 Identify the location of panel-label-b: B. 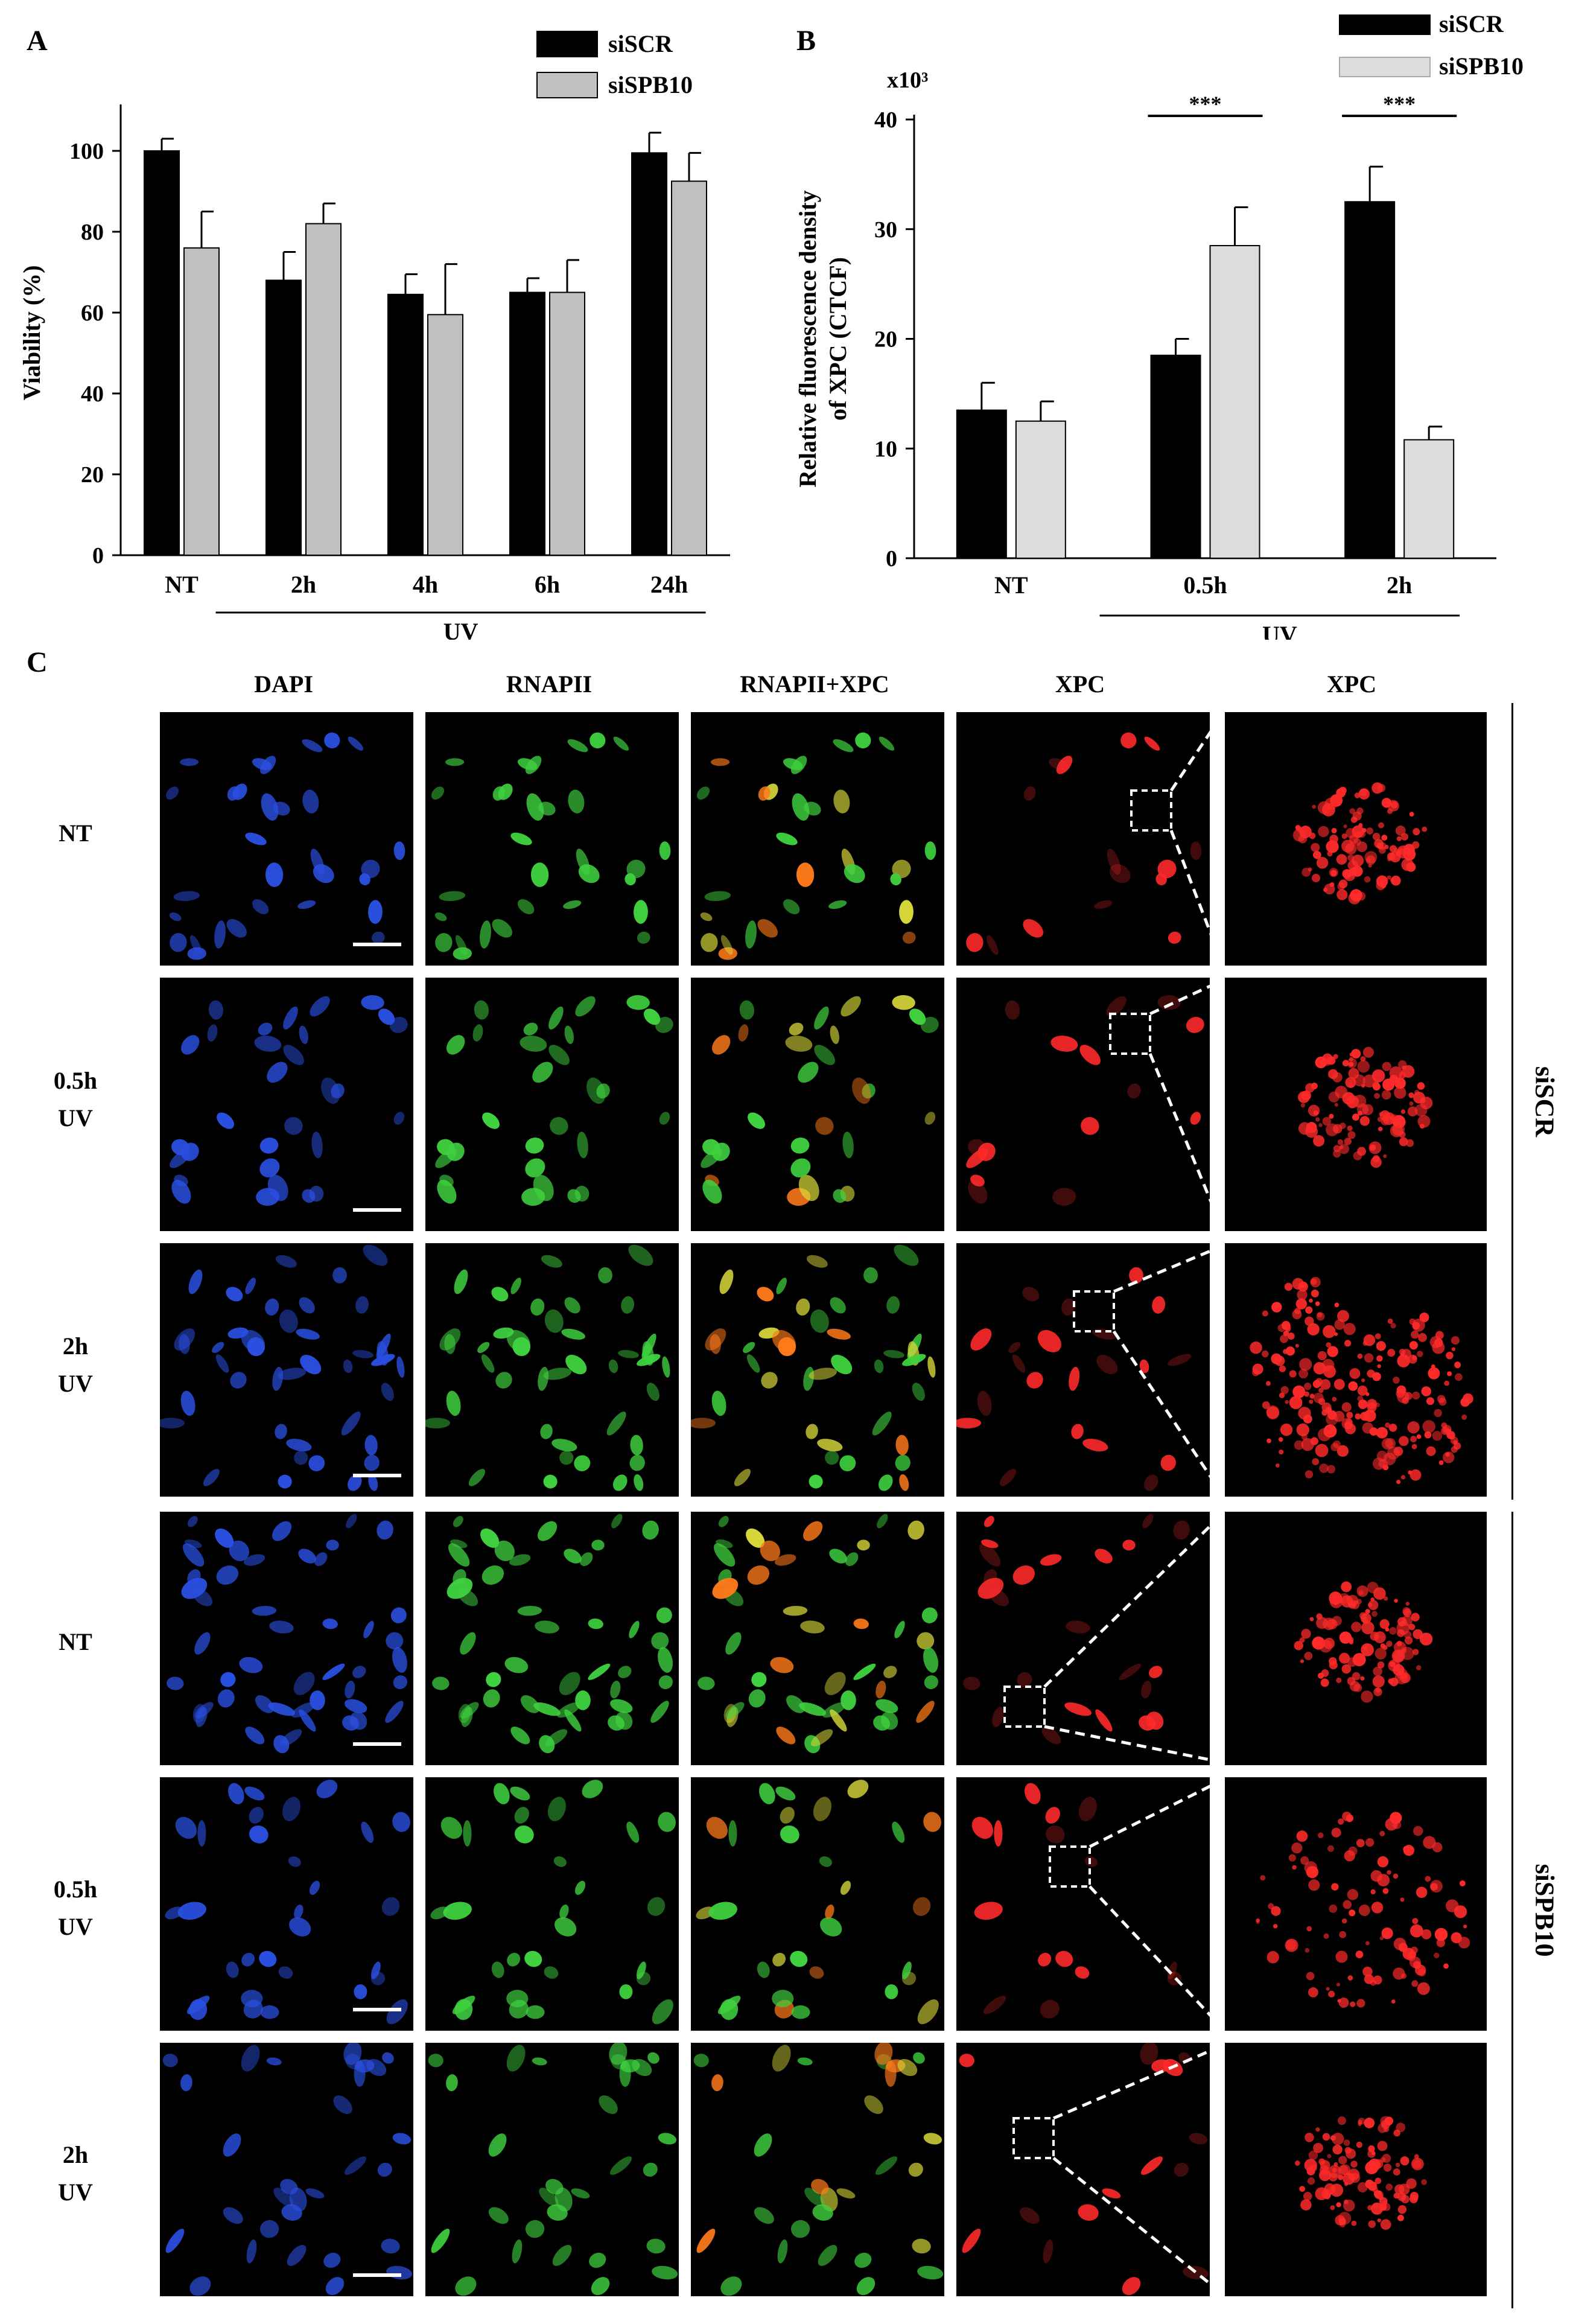
(806, 41).